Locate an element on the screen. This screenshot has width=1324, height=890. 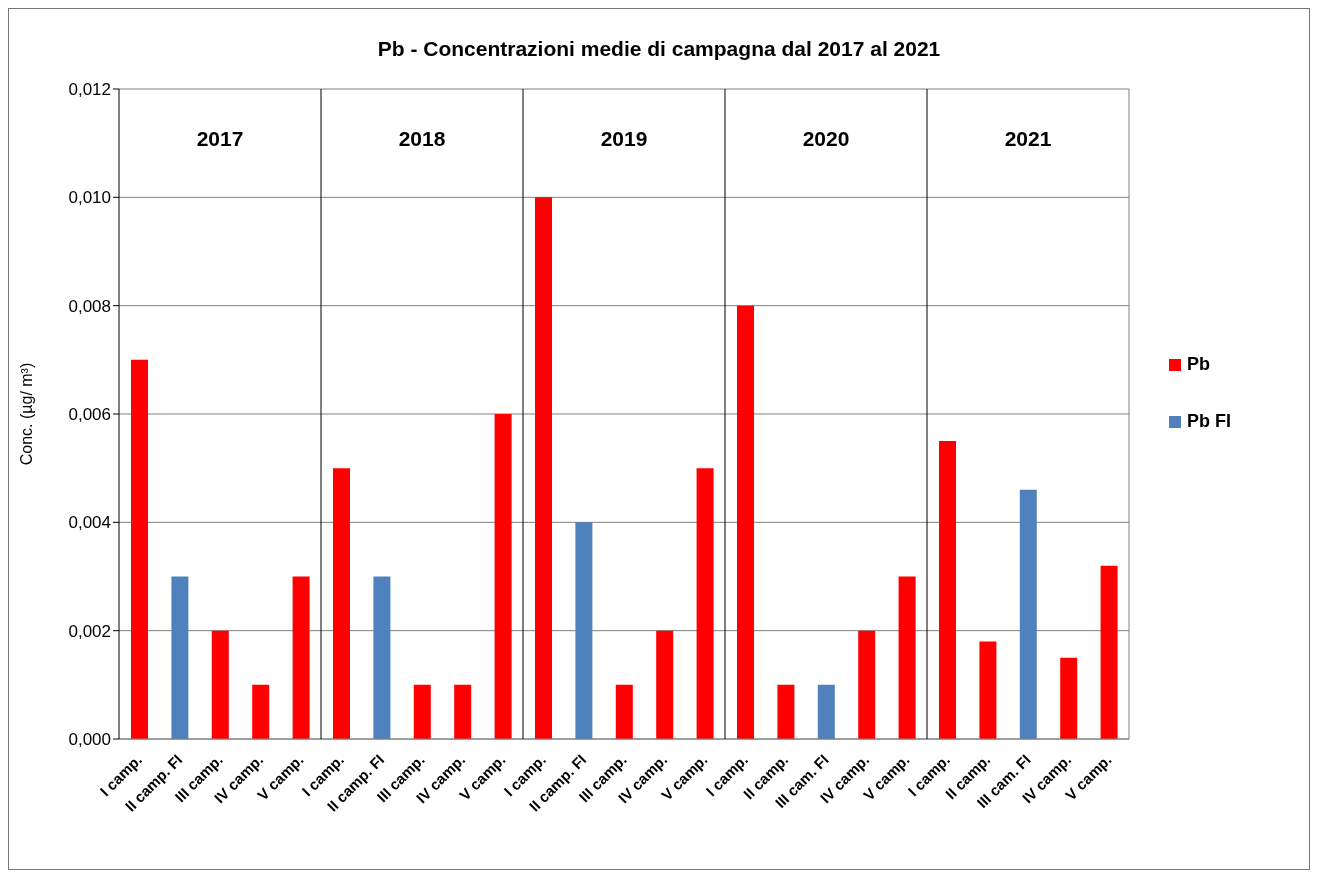
y-tick-label: 0,004 is located at coordinates (89, 523).